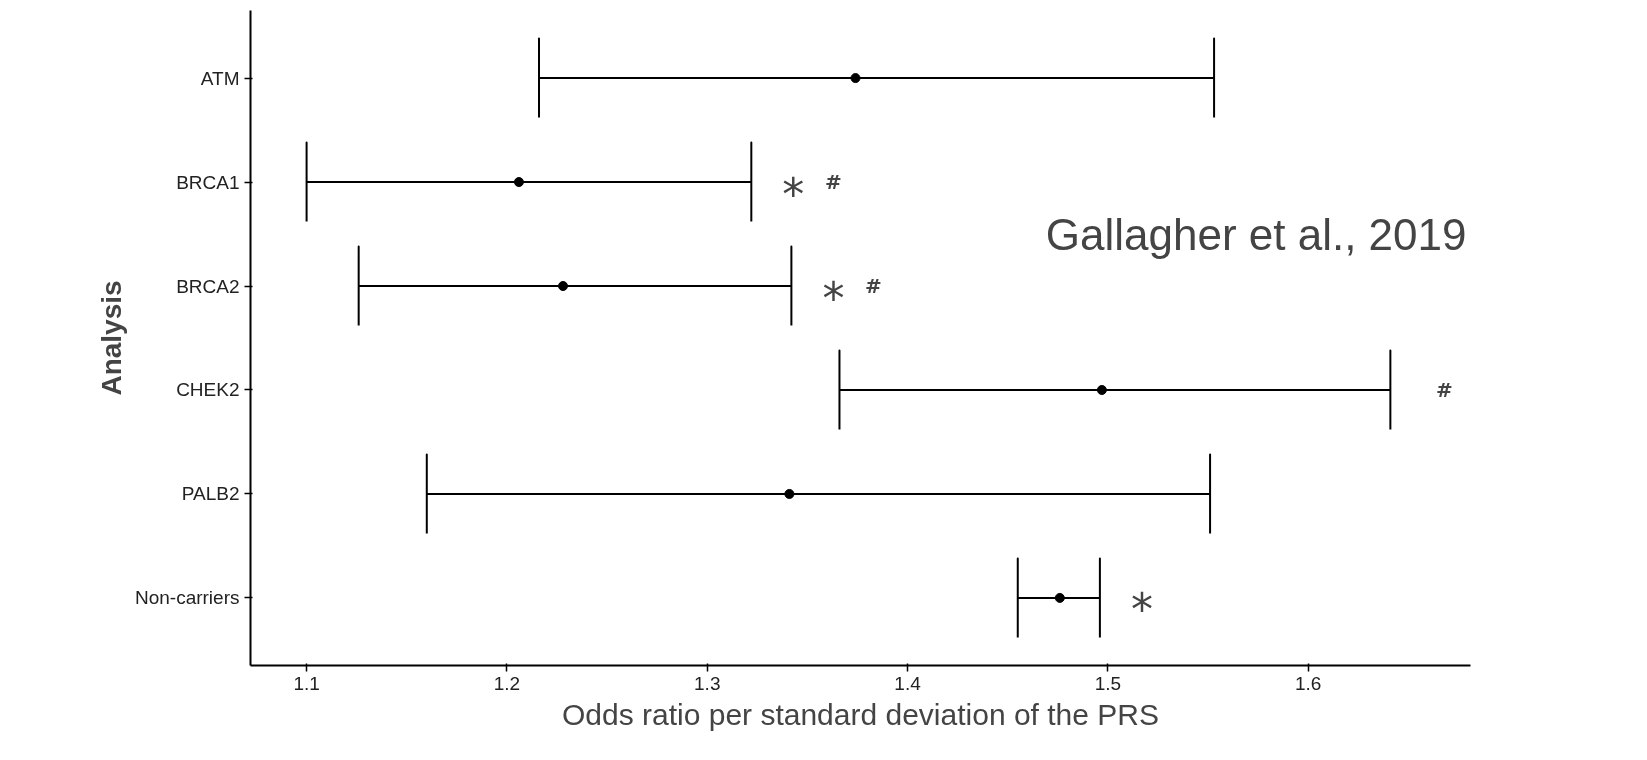 Image resolution: width=1647 pixels, height=760 pixels. Describe the element at coordinates (306, 683) in the screenshot. I see `x-tick-label: 1.1` at that location.